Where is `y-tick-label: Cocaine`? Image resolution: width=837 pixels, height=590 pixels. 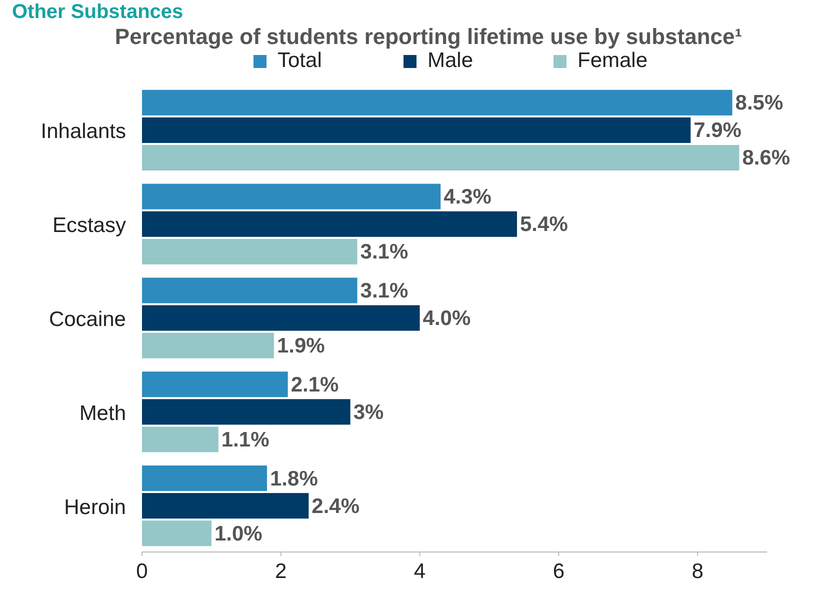
y-tick-label: Cocaine is located at coordinates (87, 319).